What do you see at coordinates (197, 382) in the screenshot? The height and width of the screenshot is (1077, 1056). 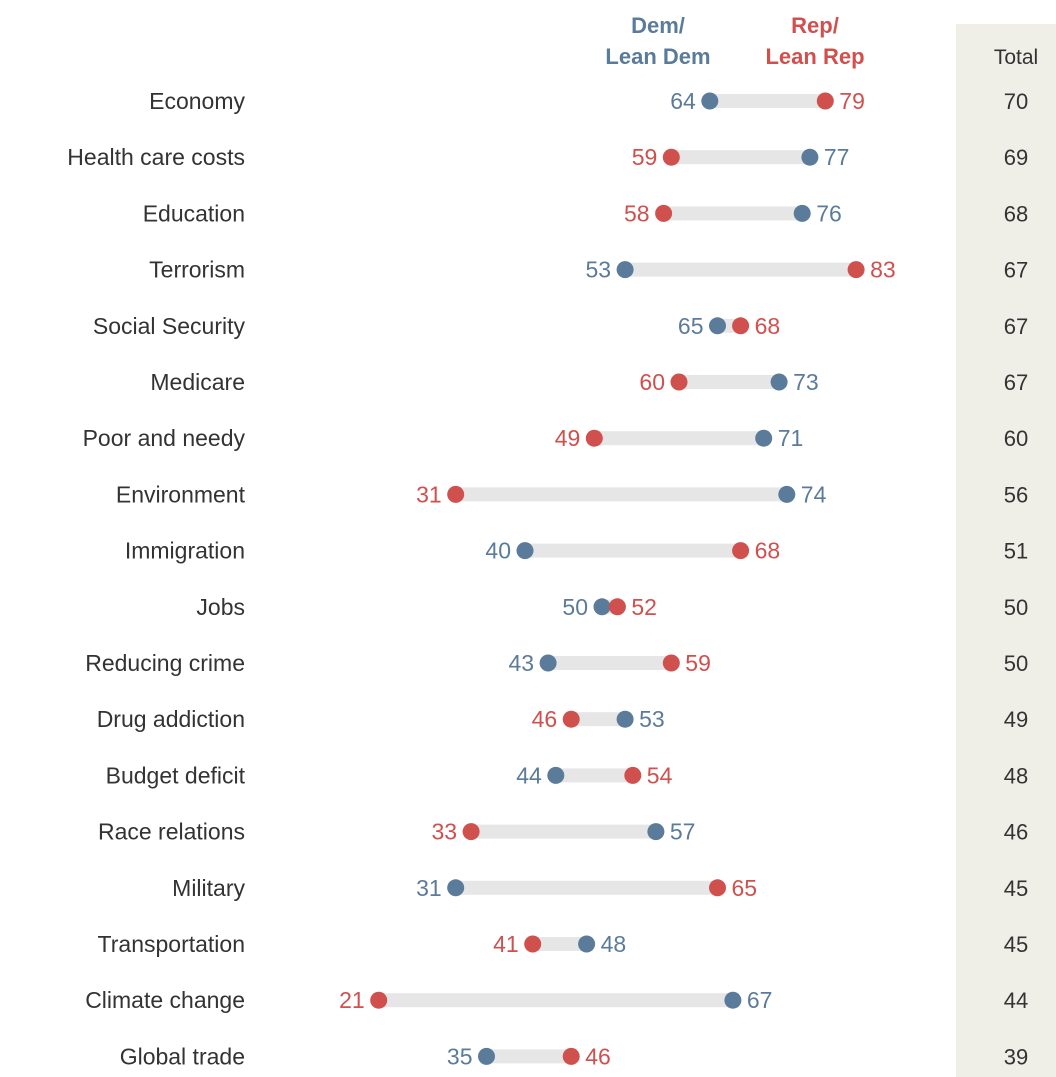 I see `category-label: Medicare` at bounding box center [197, 382].